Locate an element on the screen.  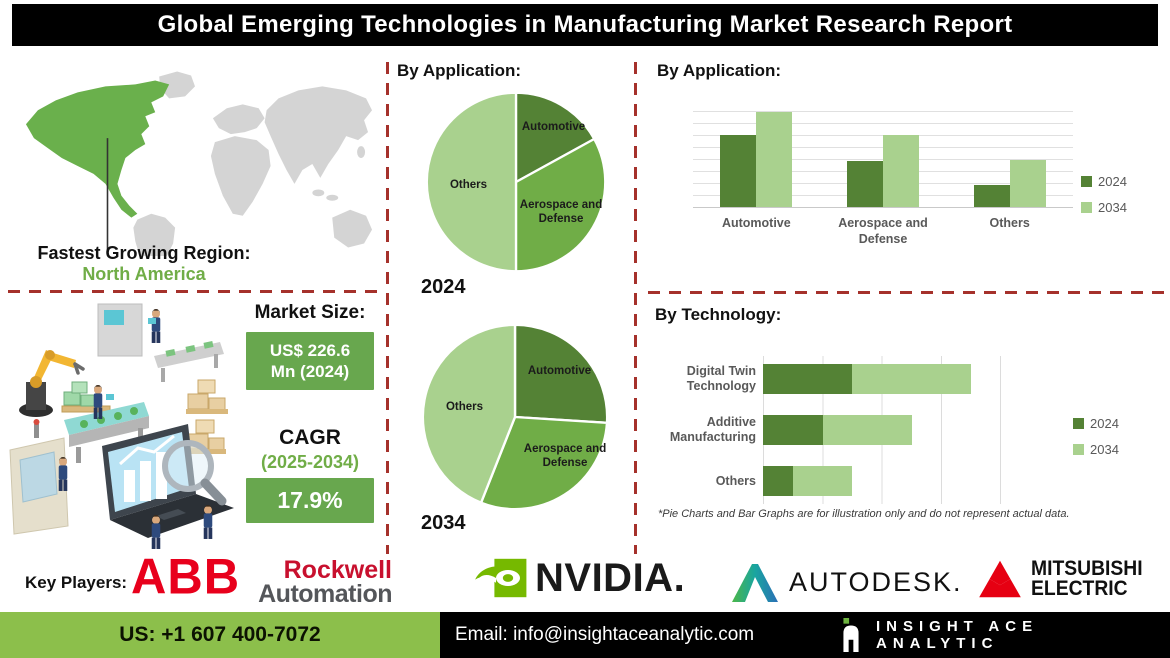
rockwell-automation-logo: Rockwell Automation is located at coordinates (321, 582).